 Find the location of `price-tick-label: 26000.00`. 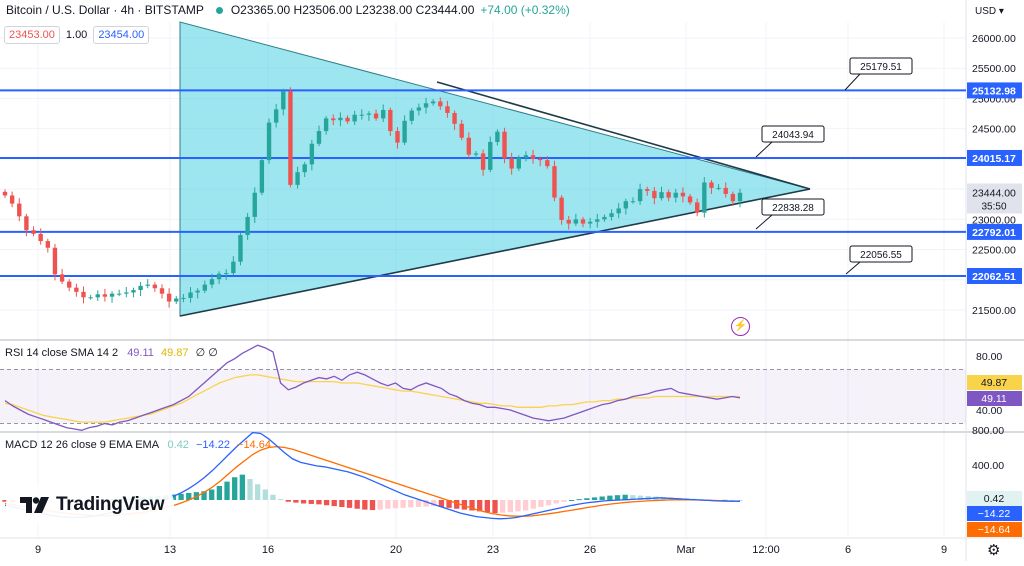

price-tick-label: 26000.00 is located at coordinates (994, 39).